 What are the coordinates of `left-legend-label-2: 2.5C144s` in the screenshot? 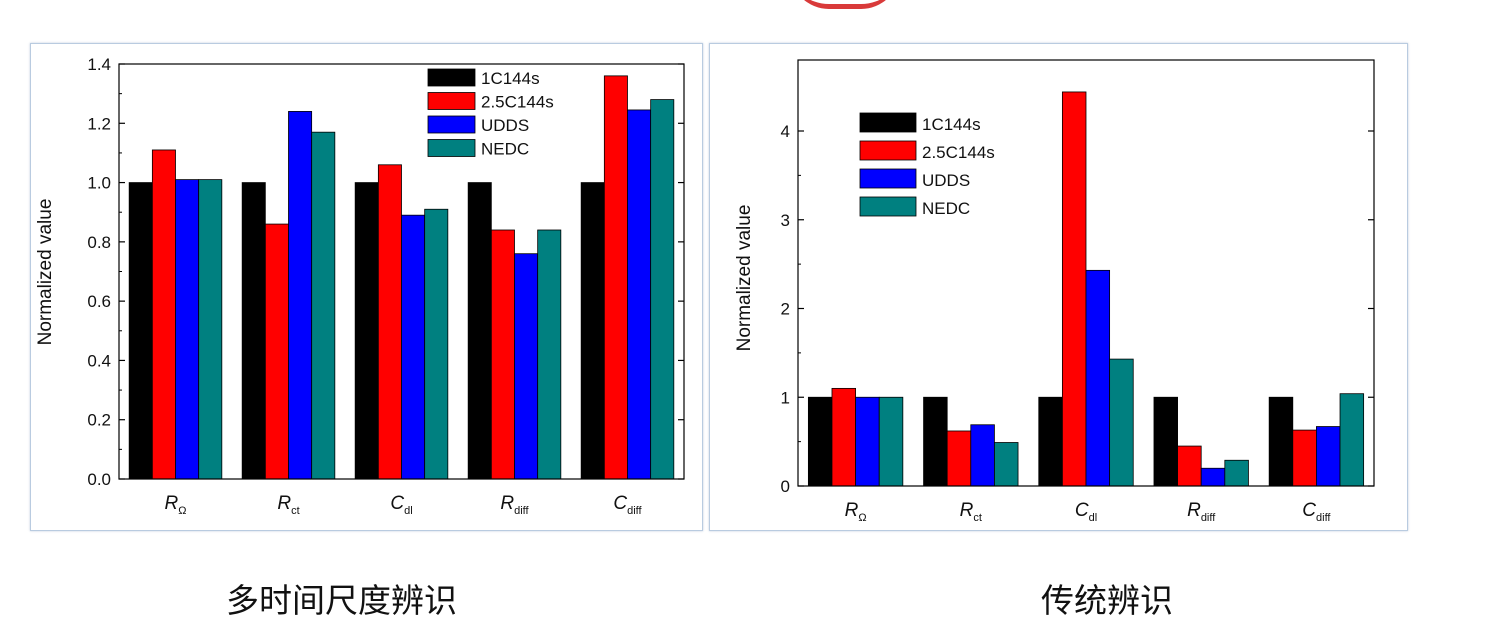 It's located at (517, 102).